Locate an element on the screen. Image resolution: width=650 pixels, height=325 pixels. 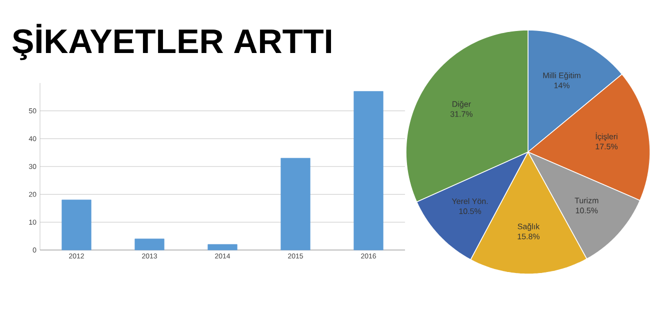
slice-label: Milli Eğitim is located at coordinates (561, 76).